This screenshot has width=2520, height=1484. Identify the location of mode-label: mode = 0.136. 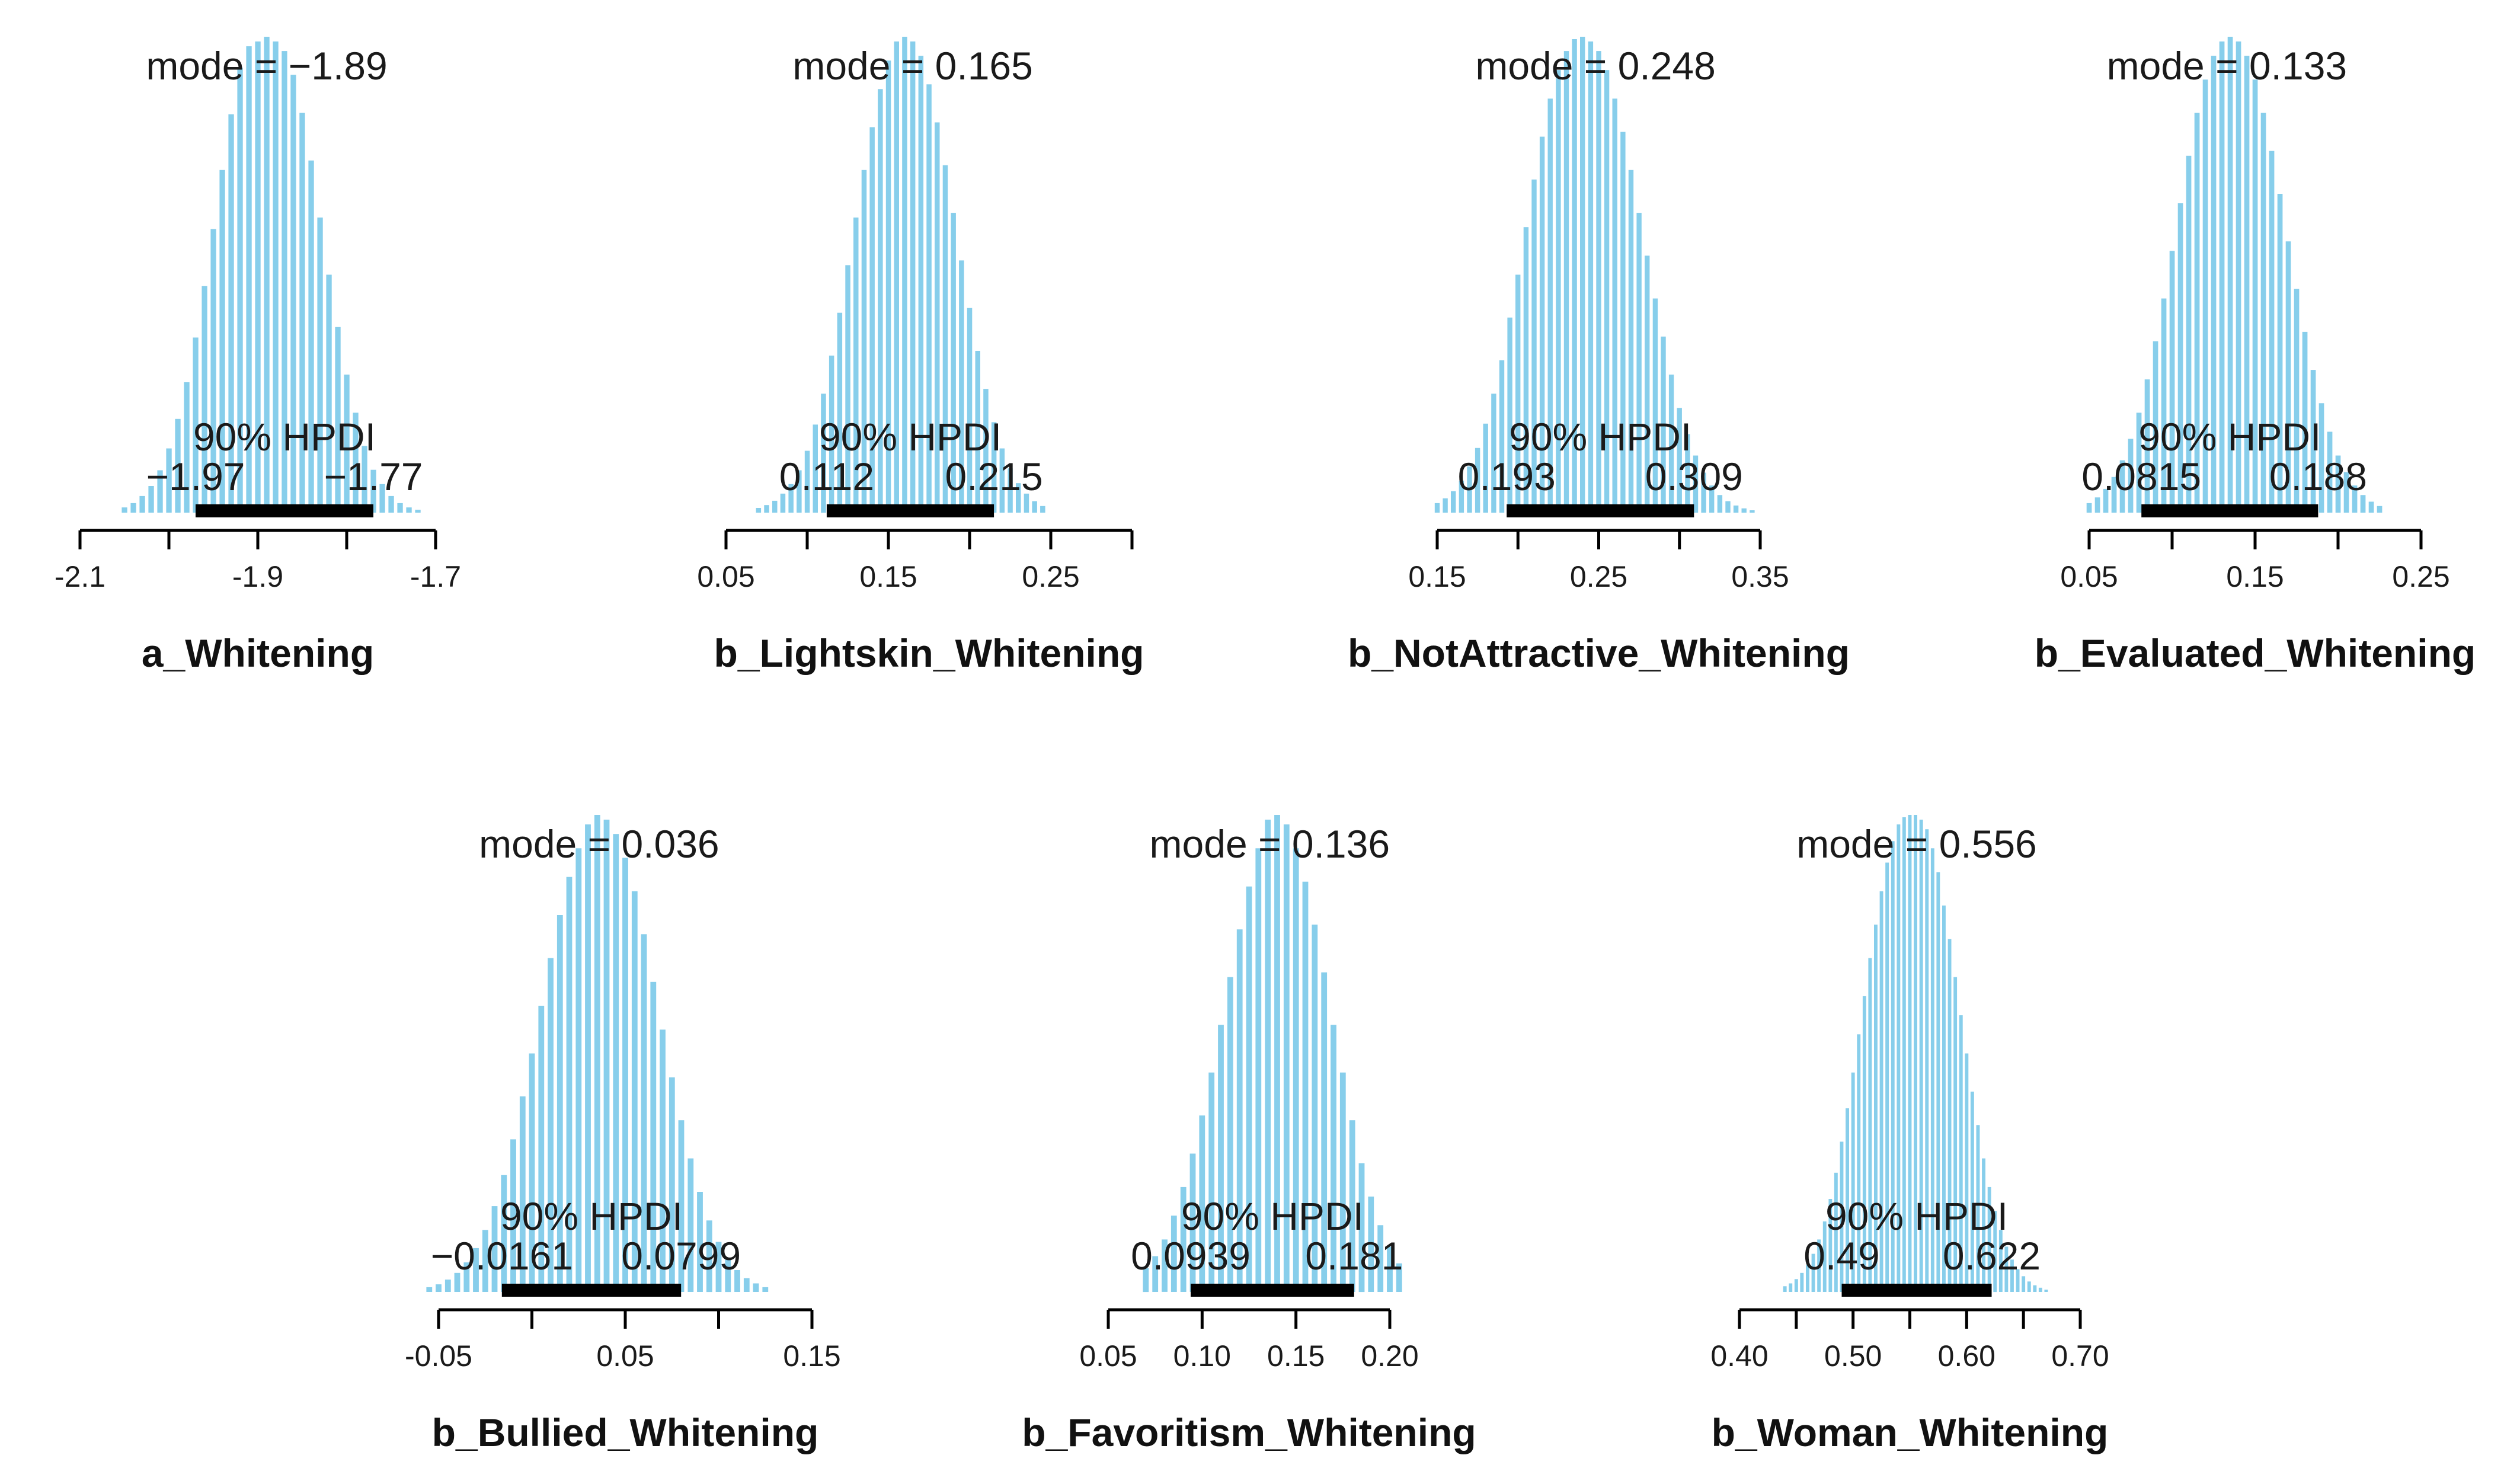
(1270, 844).